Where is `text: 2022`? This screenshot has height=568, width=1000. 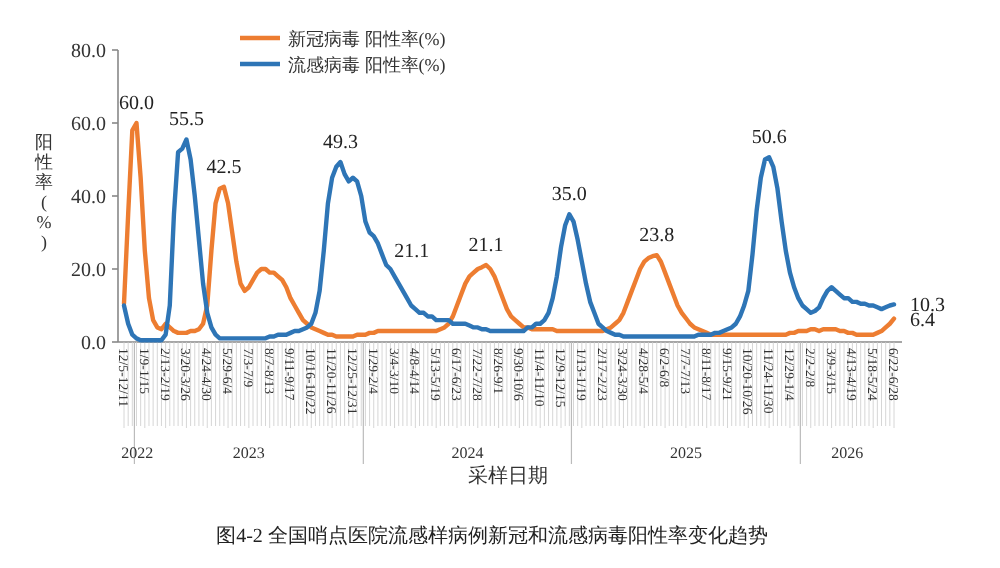
text: 2022 is located at coordinates (137, 453).